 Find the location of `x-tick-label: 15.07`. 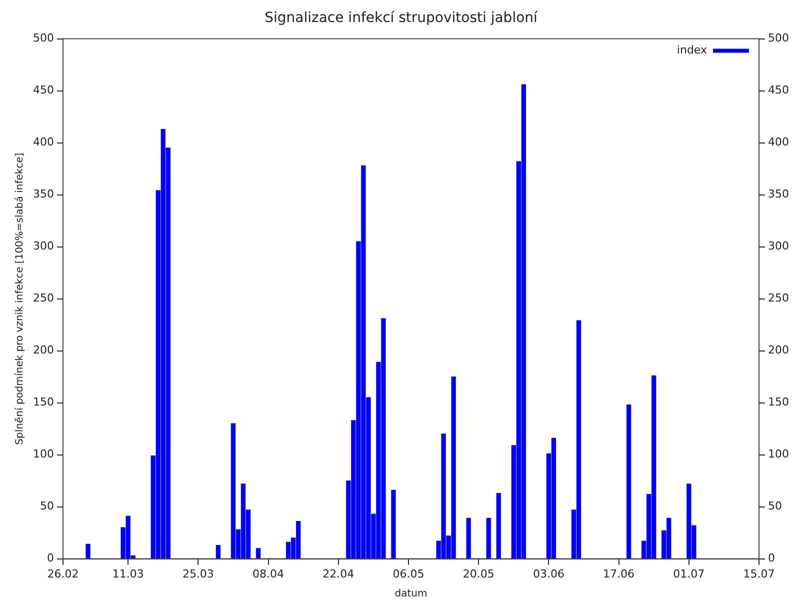

x-tick-label: 15.07 is located at coordinates (759, 573).